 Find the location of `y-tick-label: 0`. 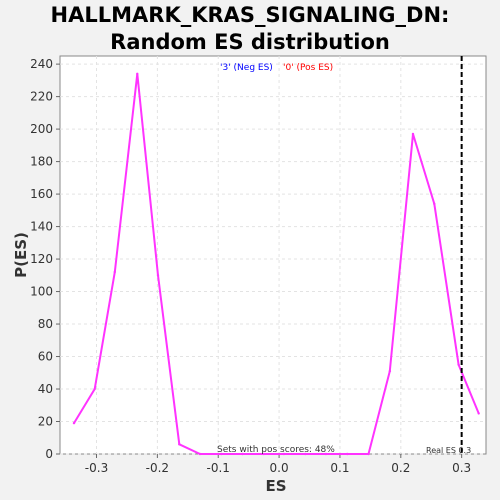

y-tick-label: 0 is located at coordinates (49, 454).